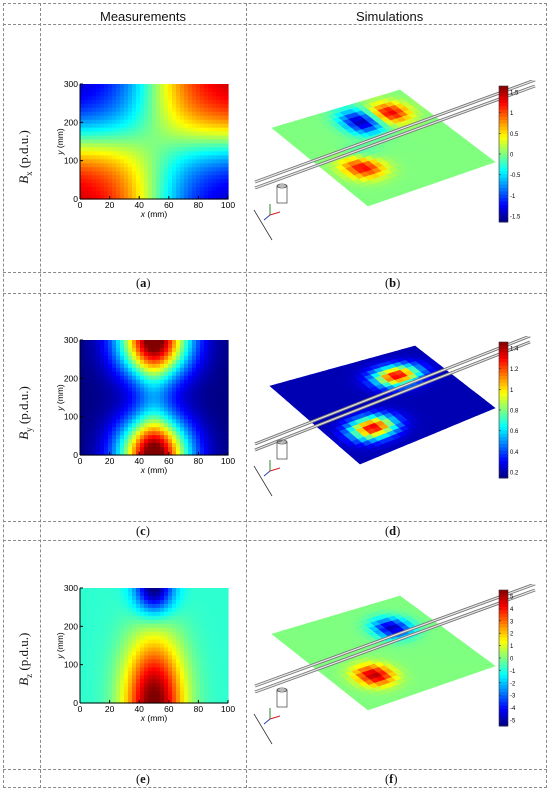 The image size is (550, 791). What do you see at coordinates (267, 217) in the screenshot?
I see `triad-x-axis` at bounding box center [267, 217].